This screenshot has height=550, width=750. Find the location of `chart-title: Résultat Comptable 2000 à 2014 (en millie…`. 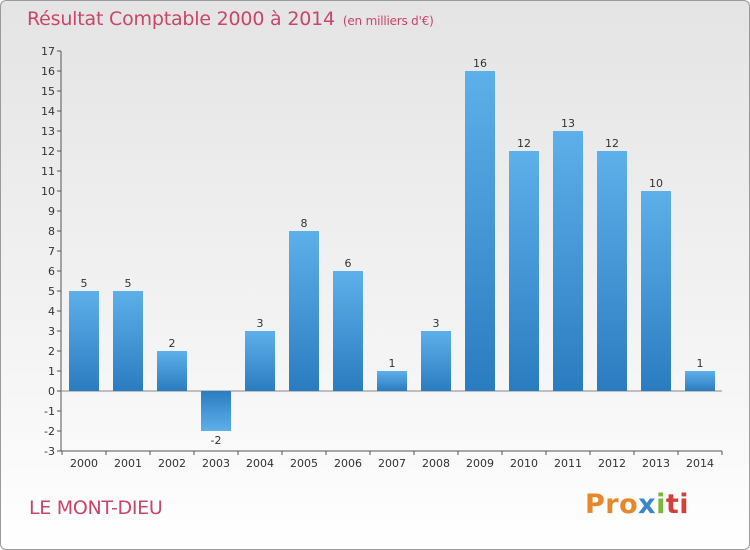

chart-title: Résultat Comptable 2000 à 2014 (en millie… is located at coordinates (230, 19).